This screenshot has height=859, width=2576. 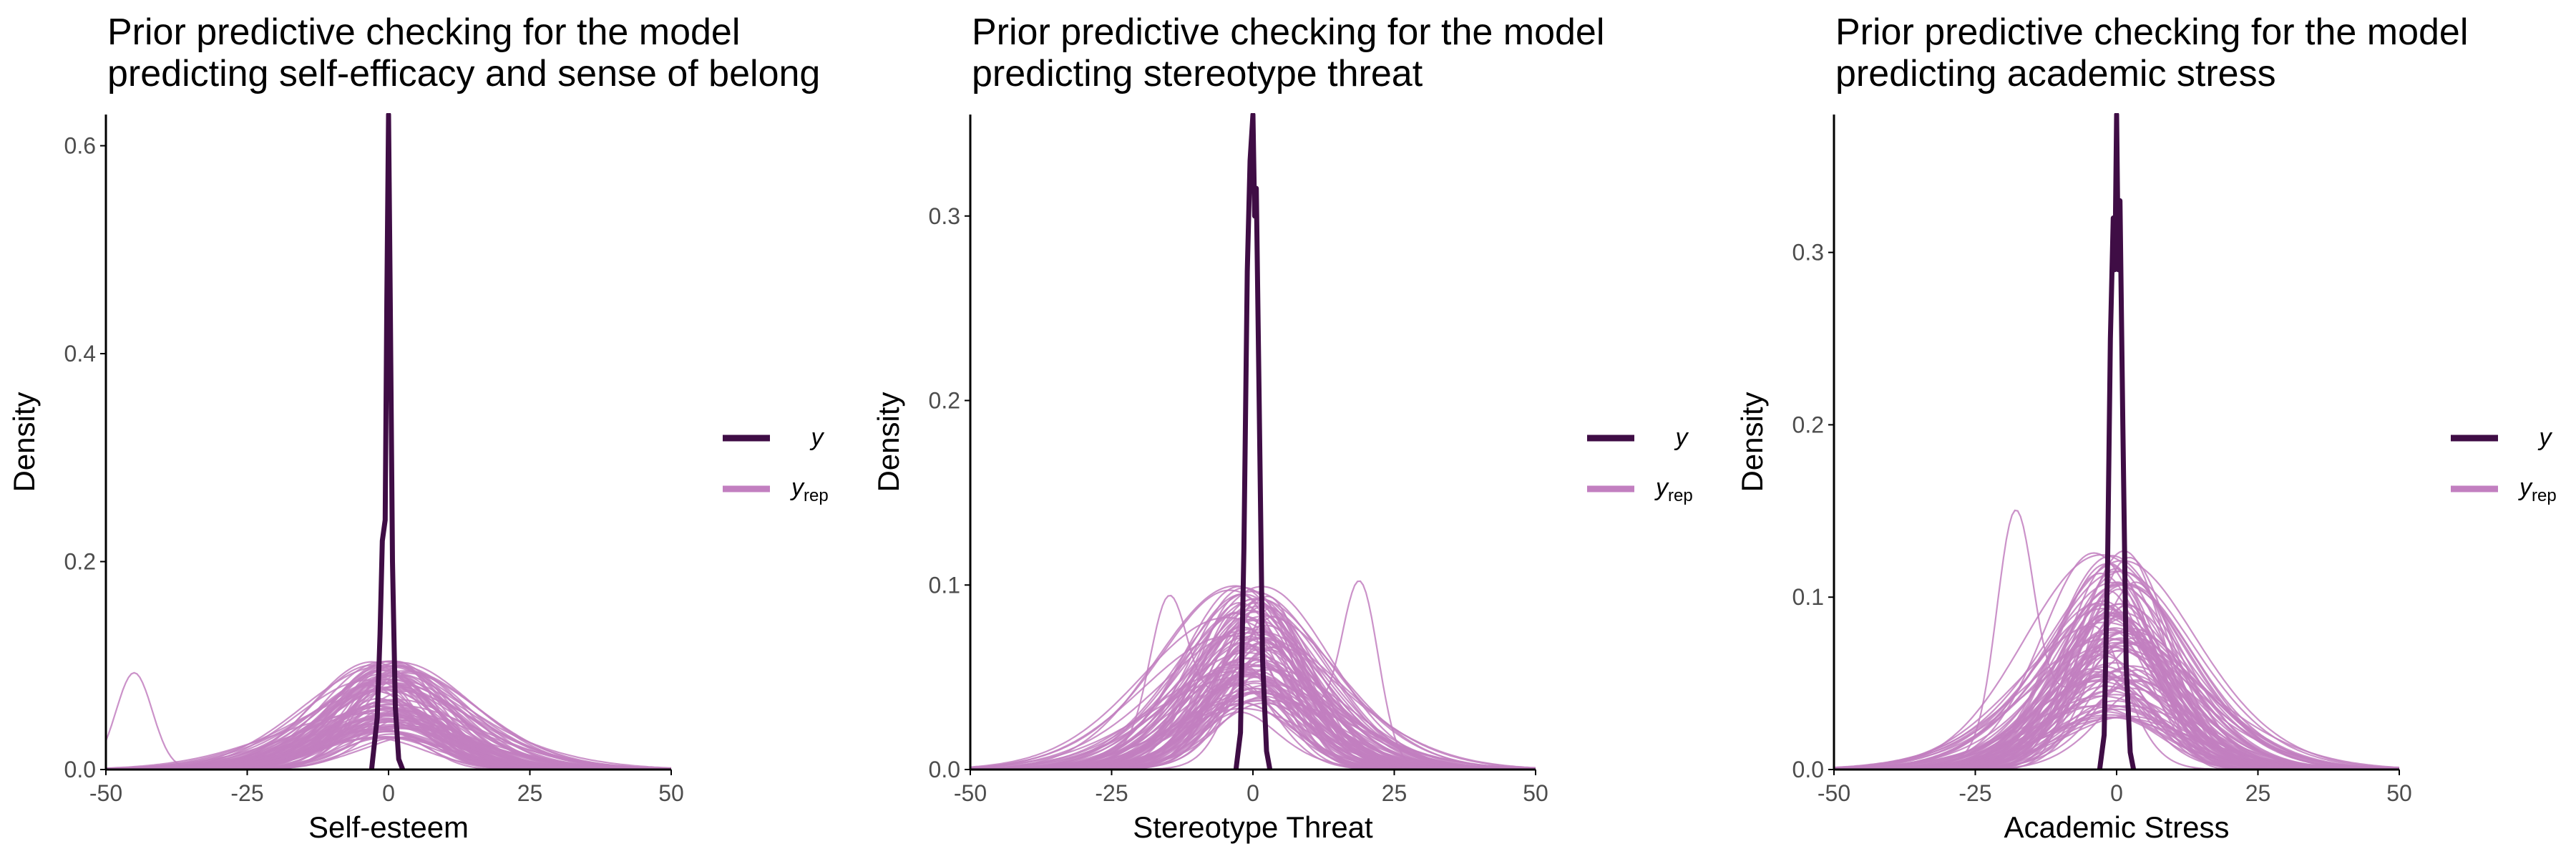 What do you see at coordinates (80, 354) in the screenshot?
I see `y-tick-label: 0.4` at bounding box center [80, 354].